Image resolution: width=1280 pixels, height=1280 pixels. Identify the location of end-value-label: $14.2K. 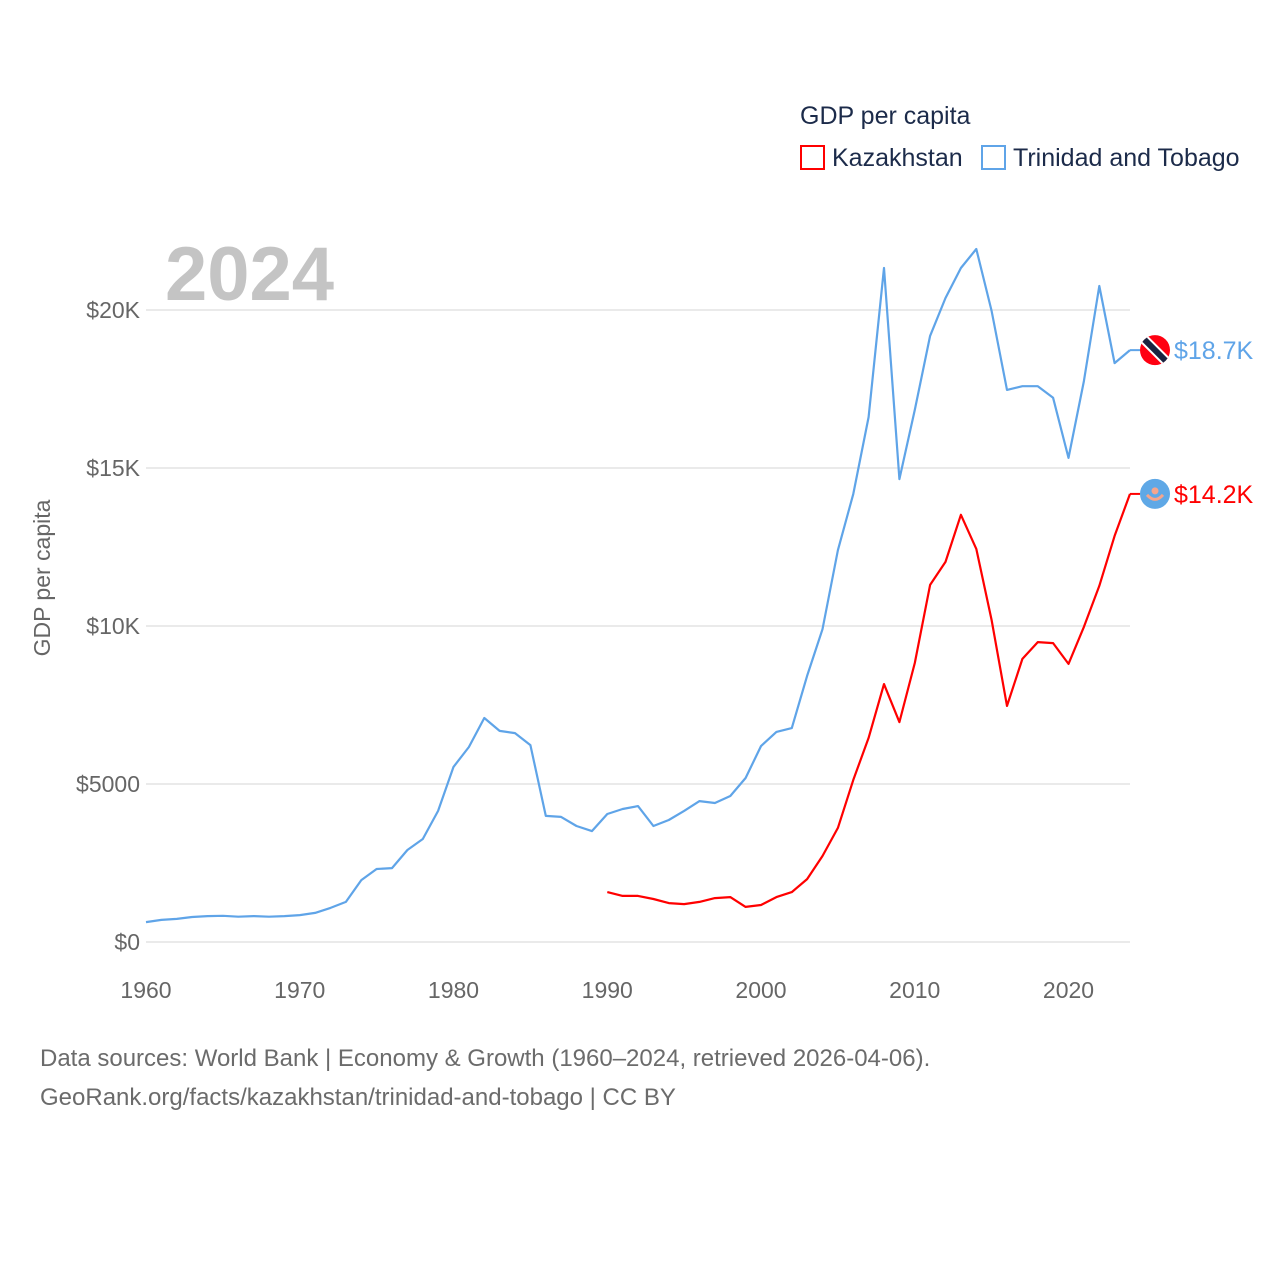
(1214, 495).